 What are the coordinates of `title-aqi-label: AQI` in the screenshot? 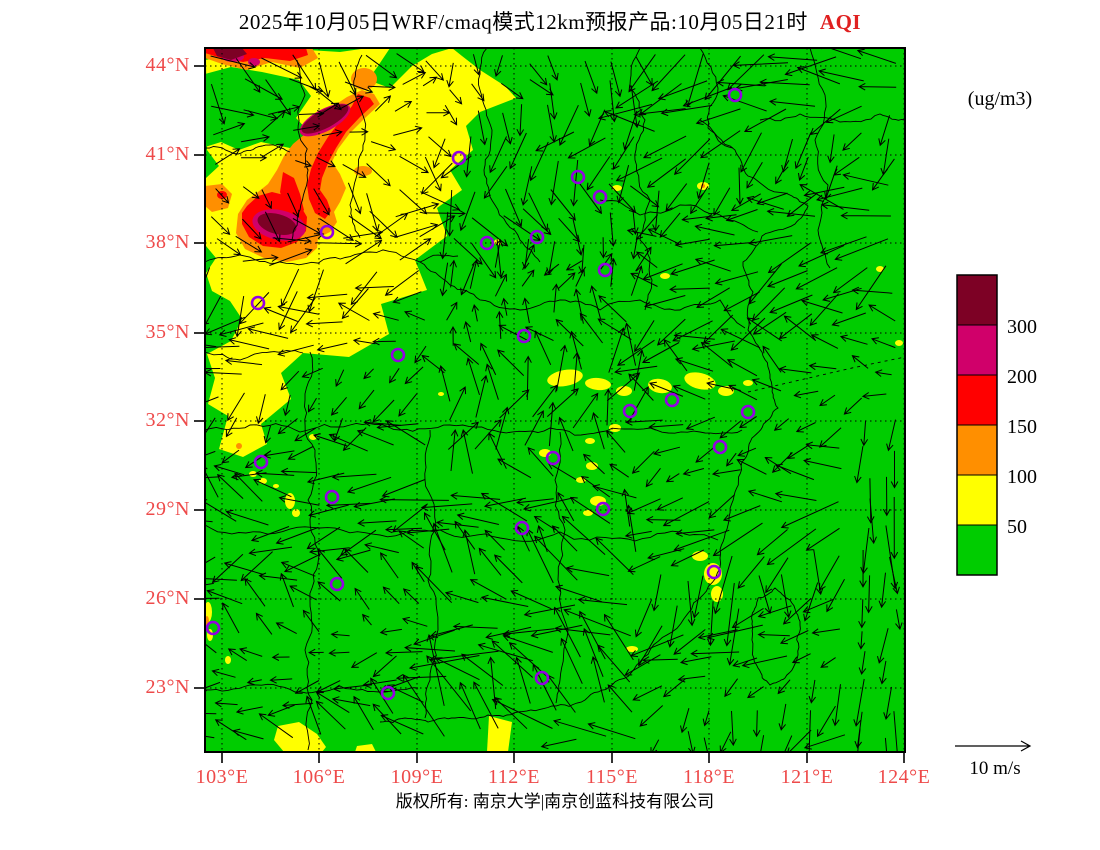 It's located at (840, 22).